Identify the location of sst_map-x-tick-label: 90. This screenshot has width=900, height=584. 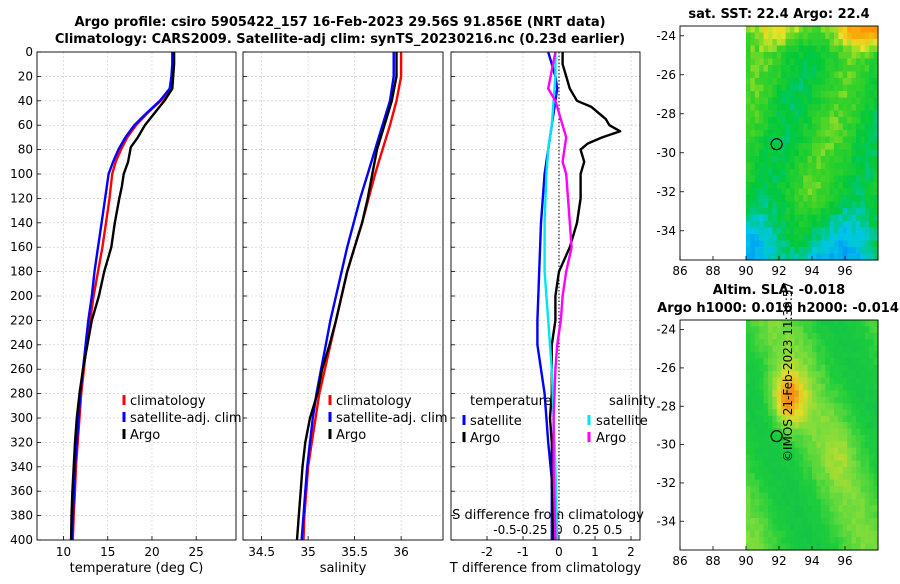
(745, 271).